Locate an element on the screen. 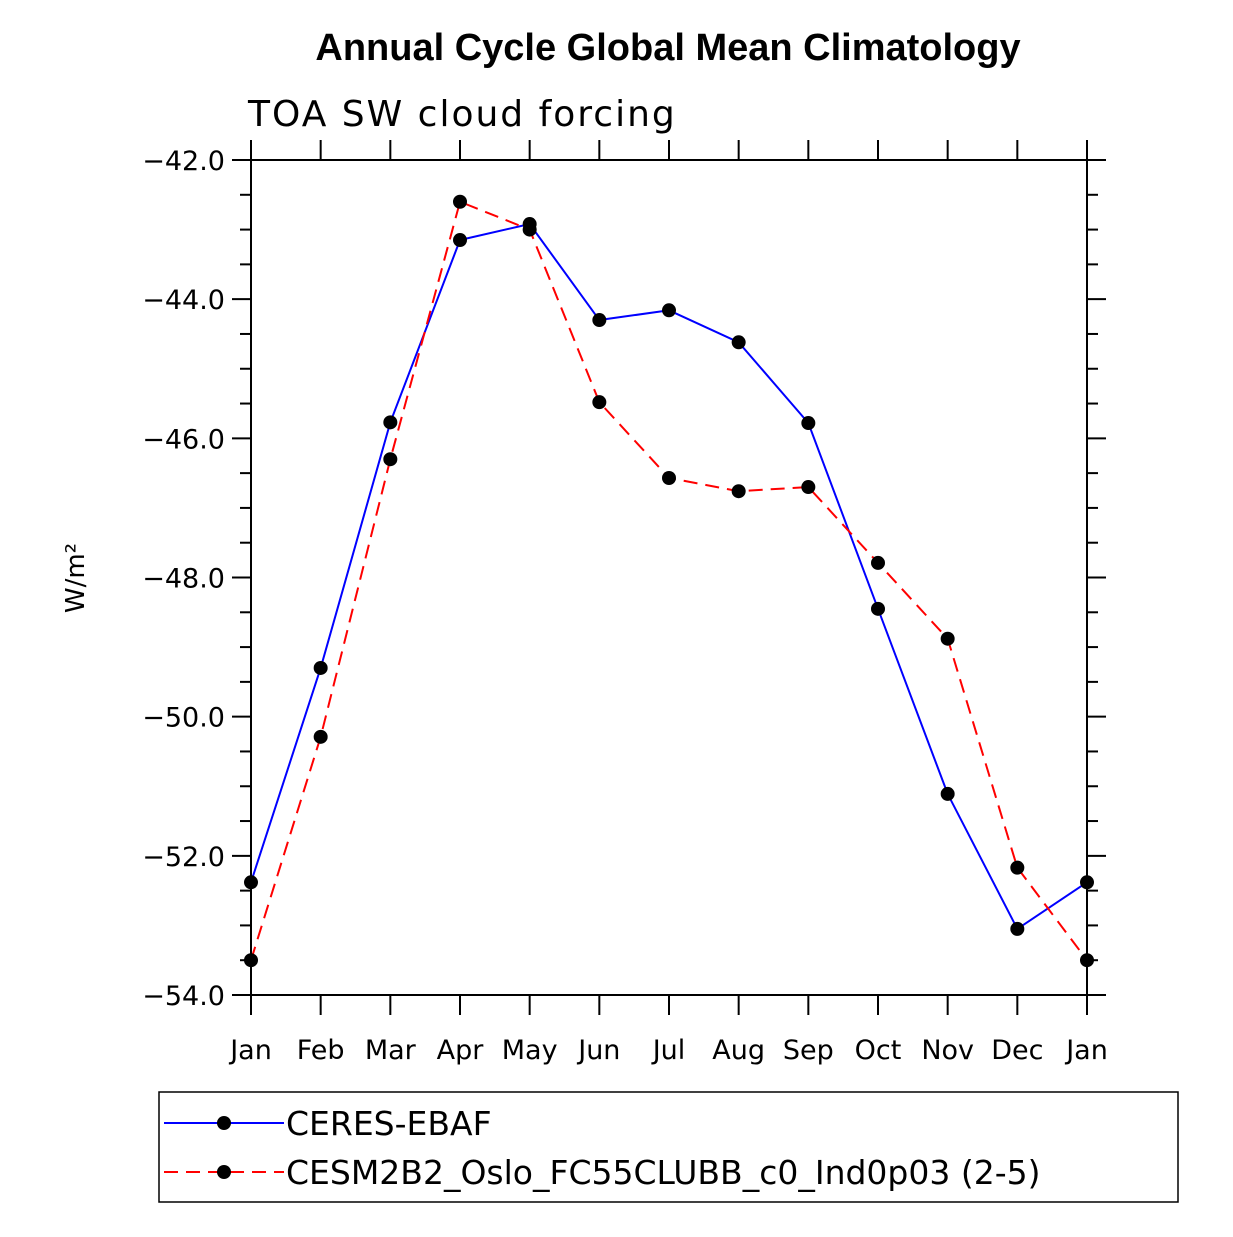 The height and width of the screenshot is (1237, 1233). x-tick-label: Sep is located at coordinates (808, 1050).